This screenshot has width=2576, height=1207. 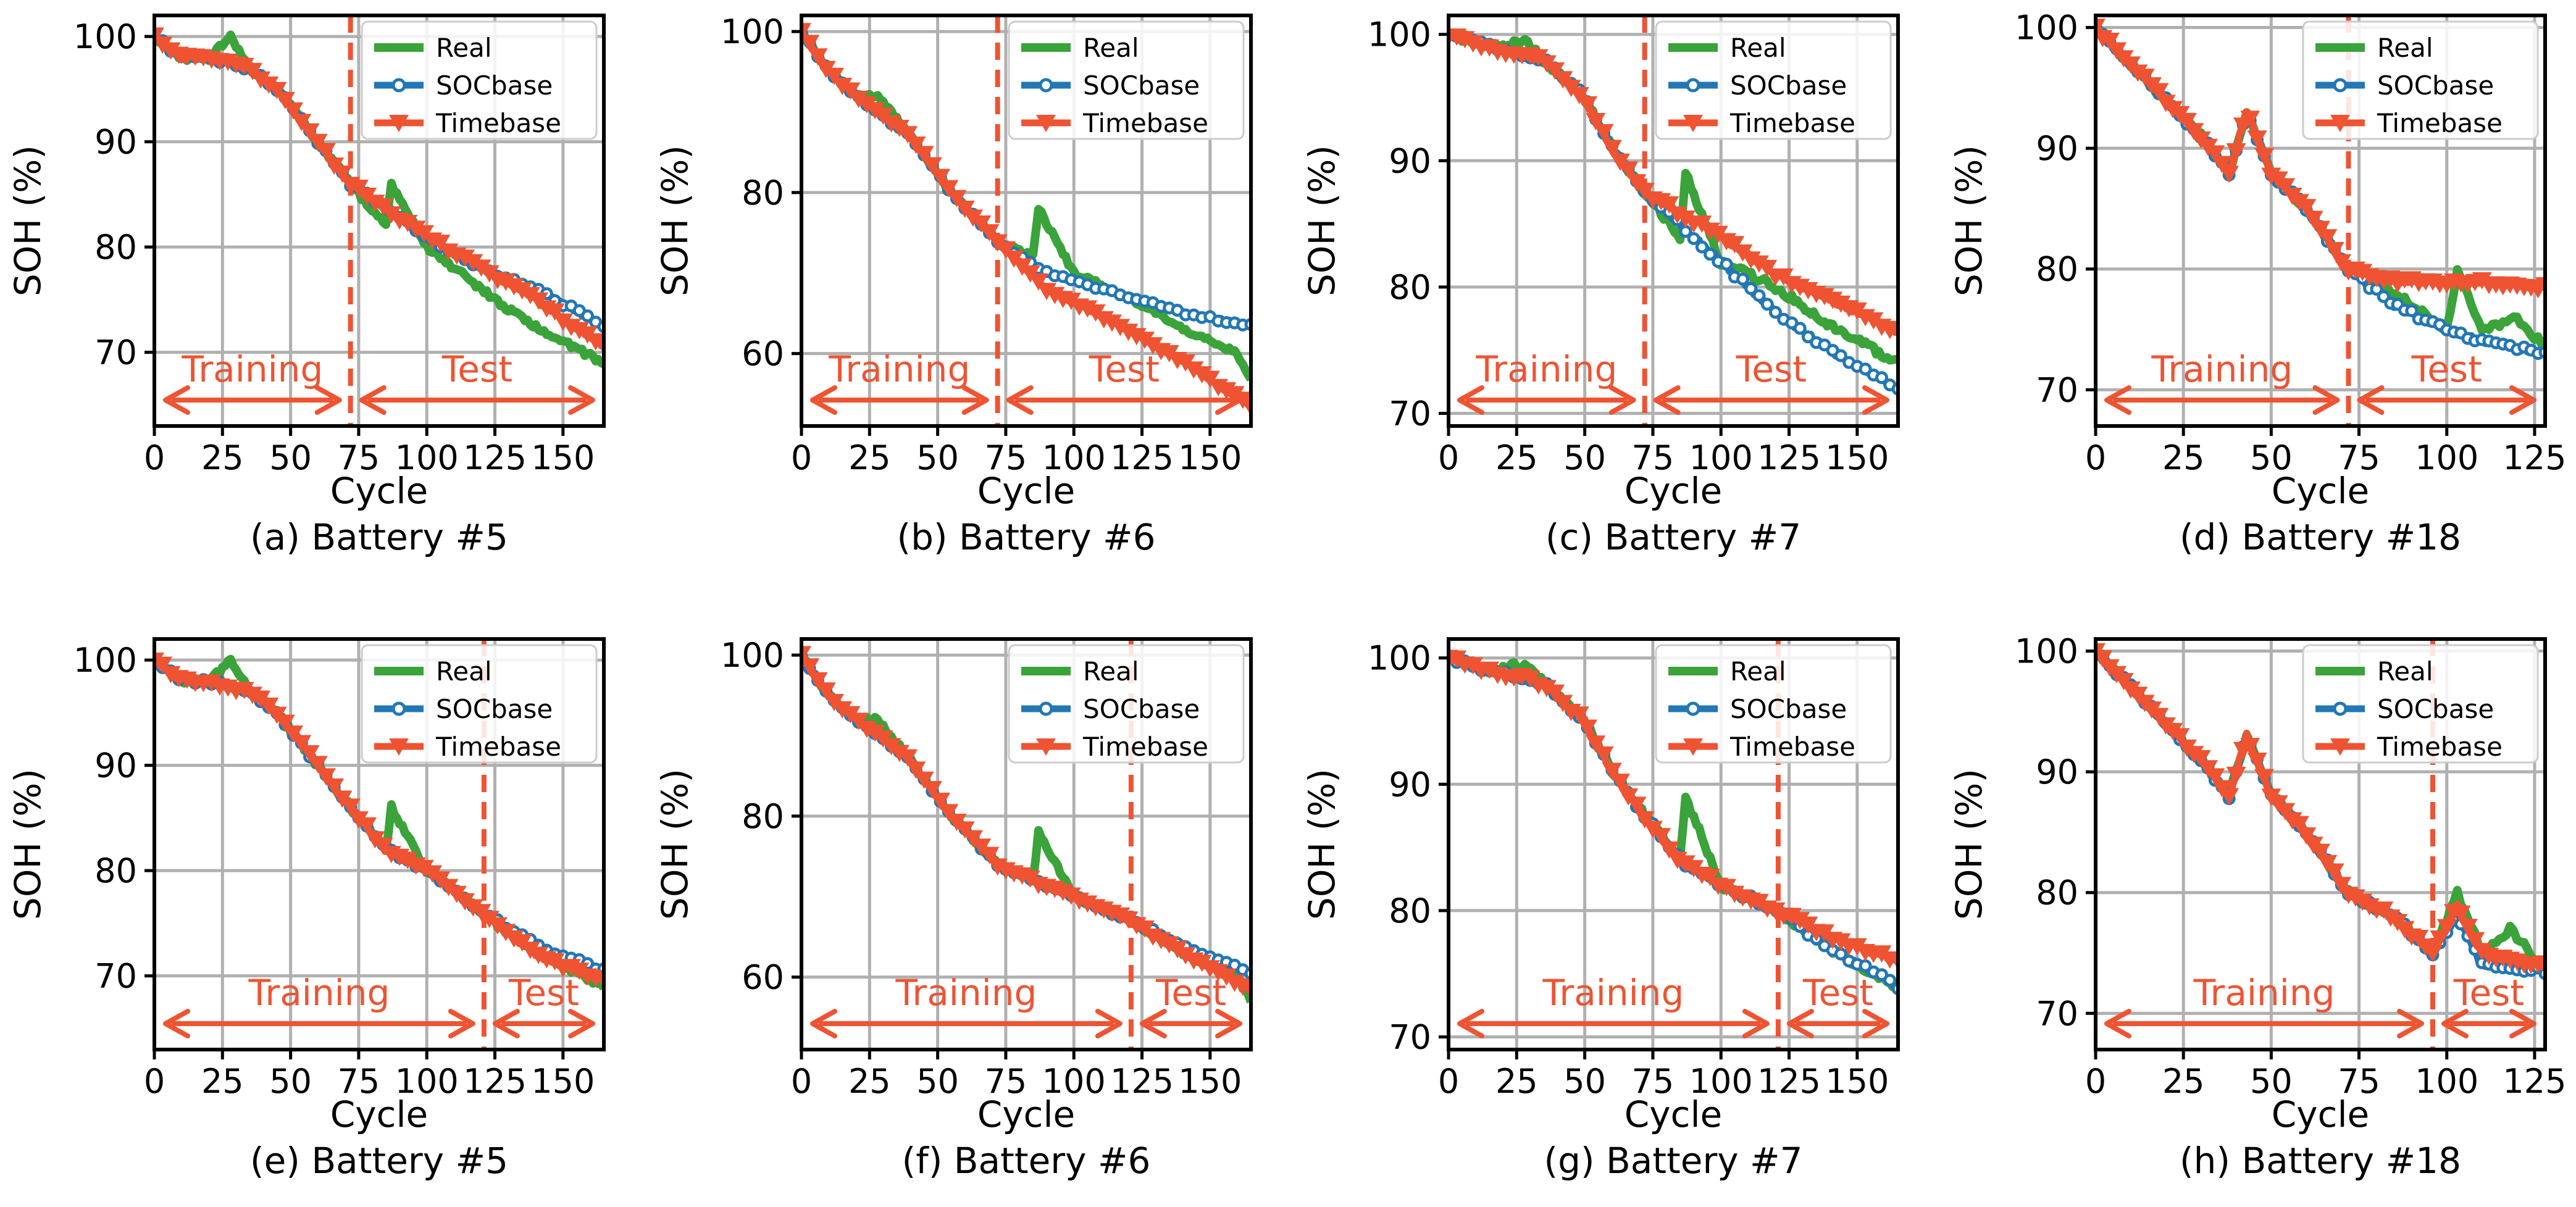 What do you see at coordinates (379, 1161) in the screenshot?
I see `panel-caption: (e) Battery #5` at bounding box center [379, 1161].